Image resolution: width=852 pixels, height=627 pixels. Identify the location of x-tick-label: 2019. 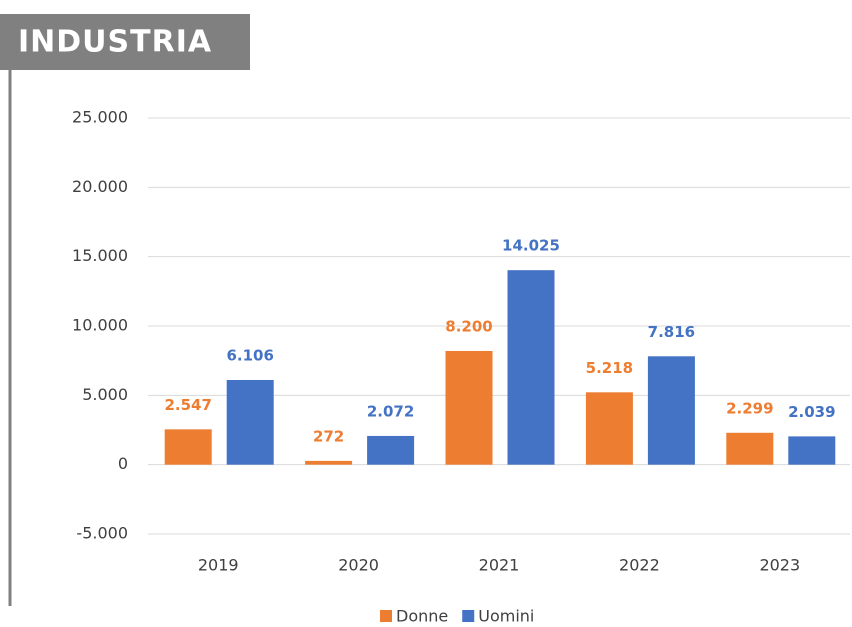
(218, 565).